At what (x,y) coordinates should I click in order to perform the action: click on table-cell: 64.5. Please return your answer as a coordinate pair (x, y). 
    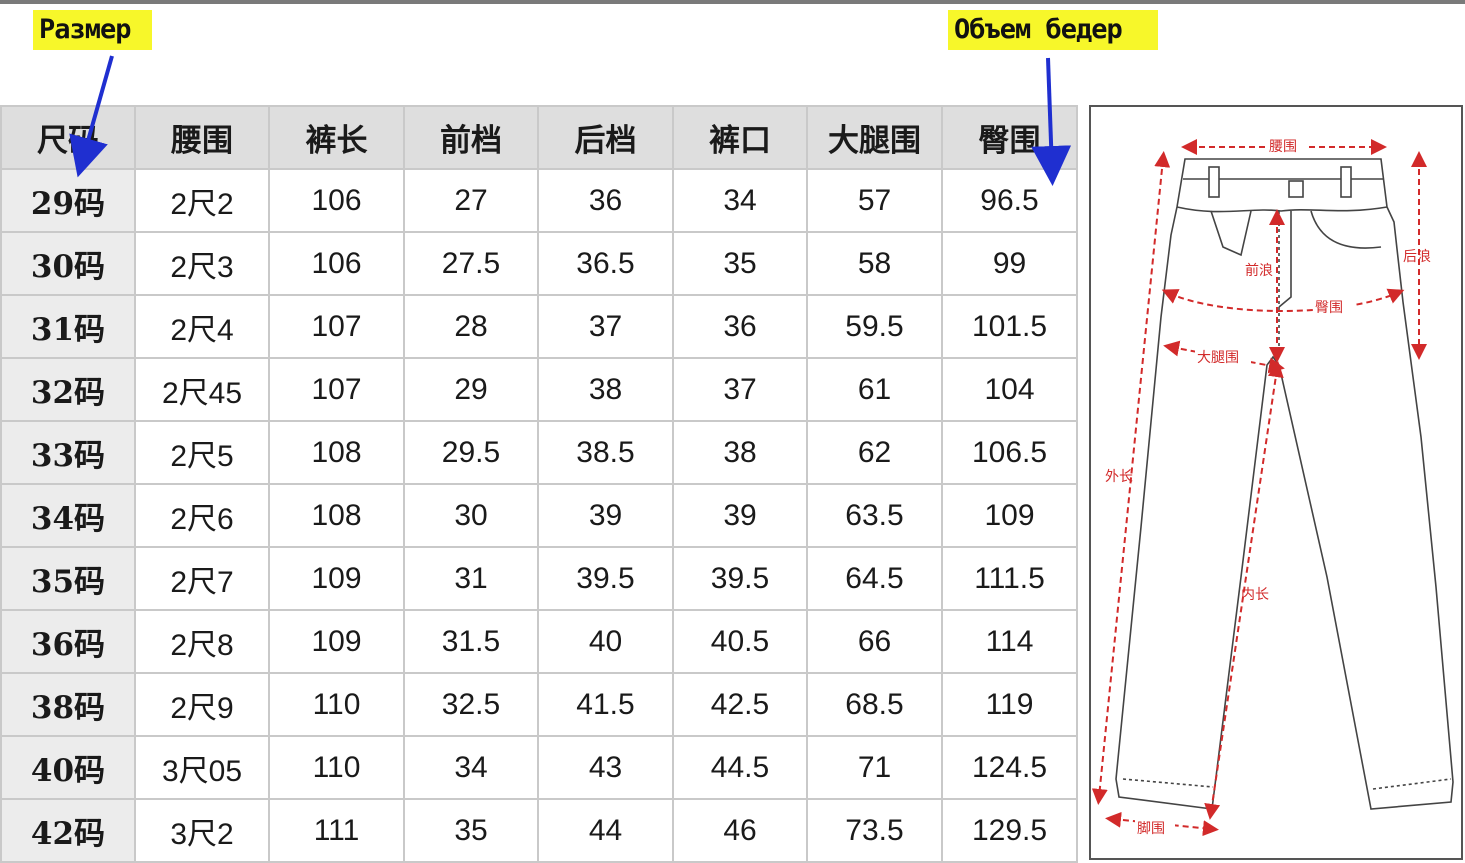
    Looking at the image, I should click on (874, 578).